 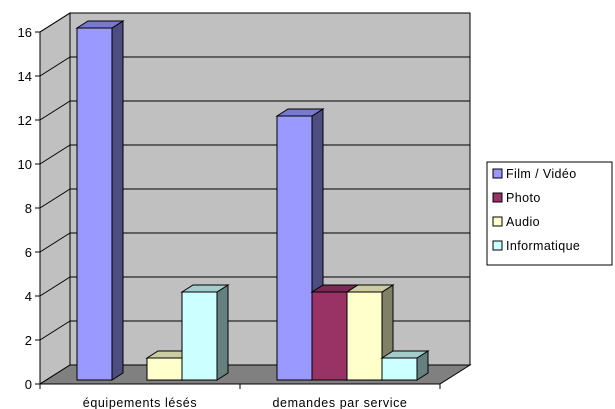 I want to click on legend-label: Informatique, so click(x=543, y=246).